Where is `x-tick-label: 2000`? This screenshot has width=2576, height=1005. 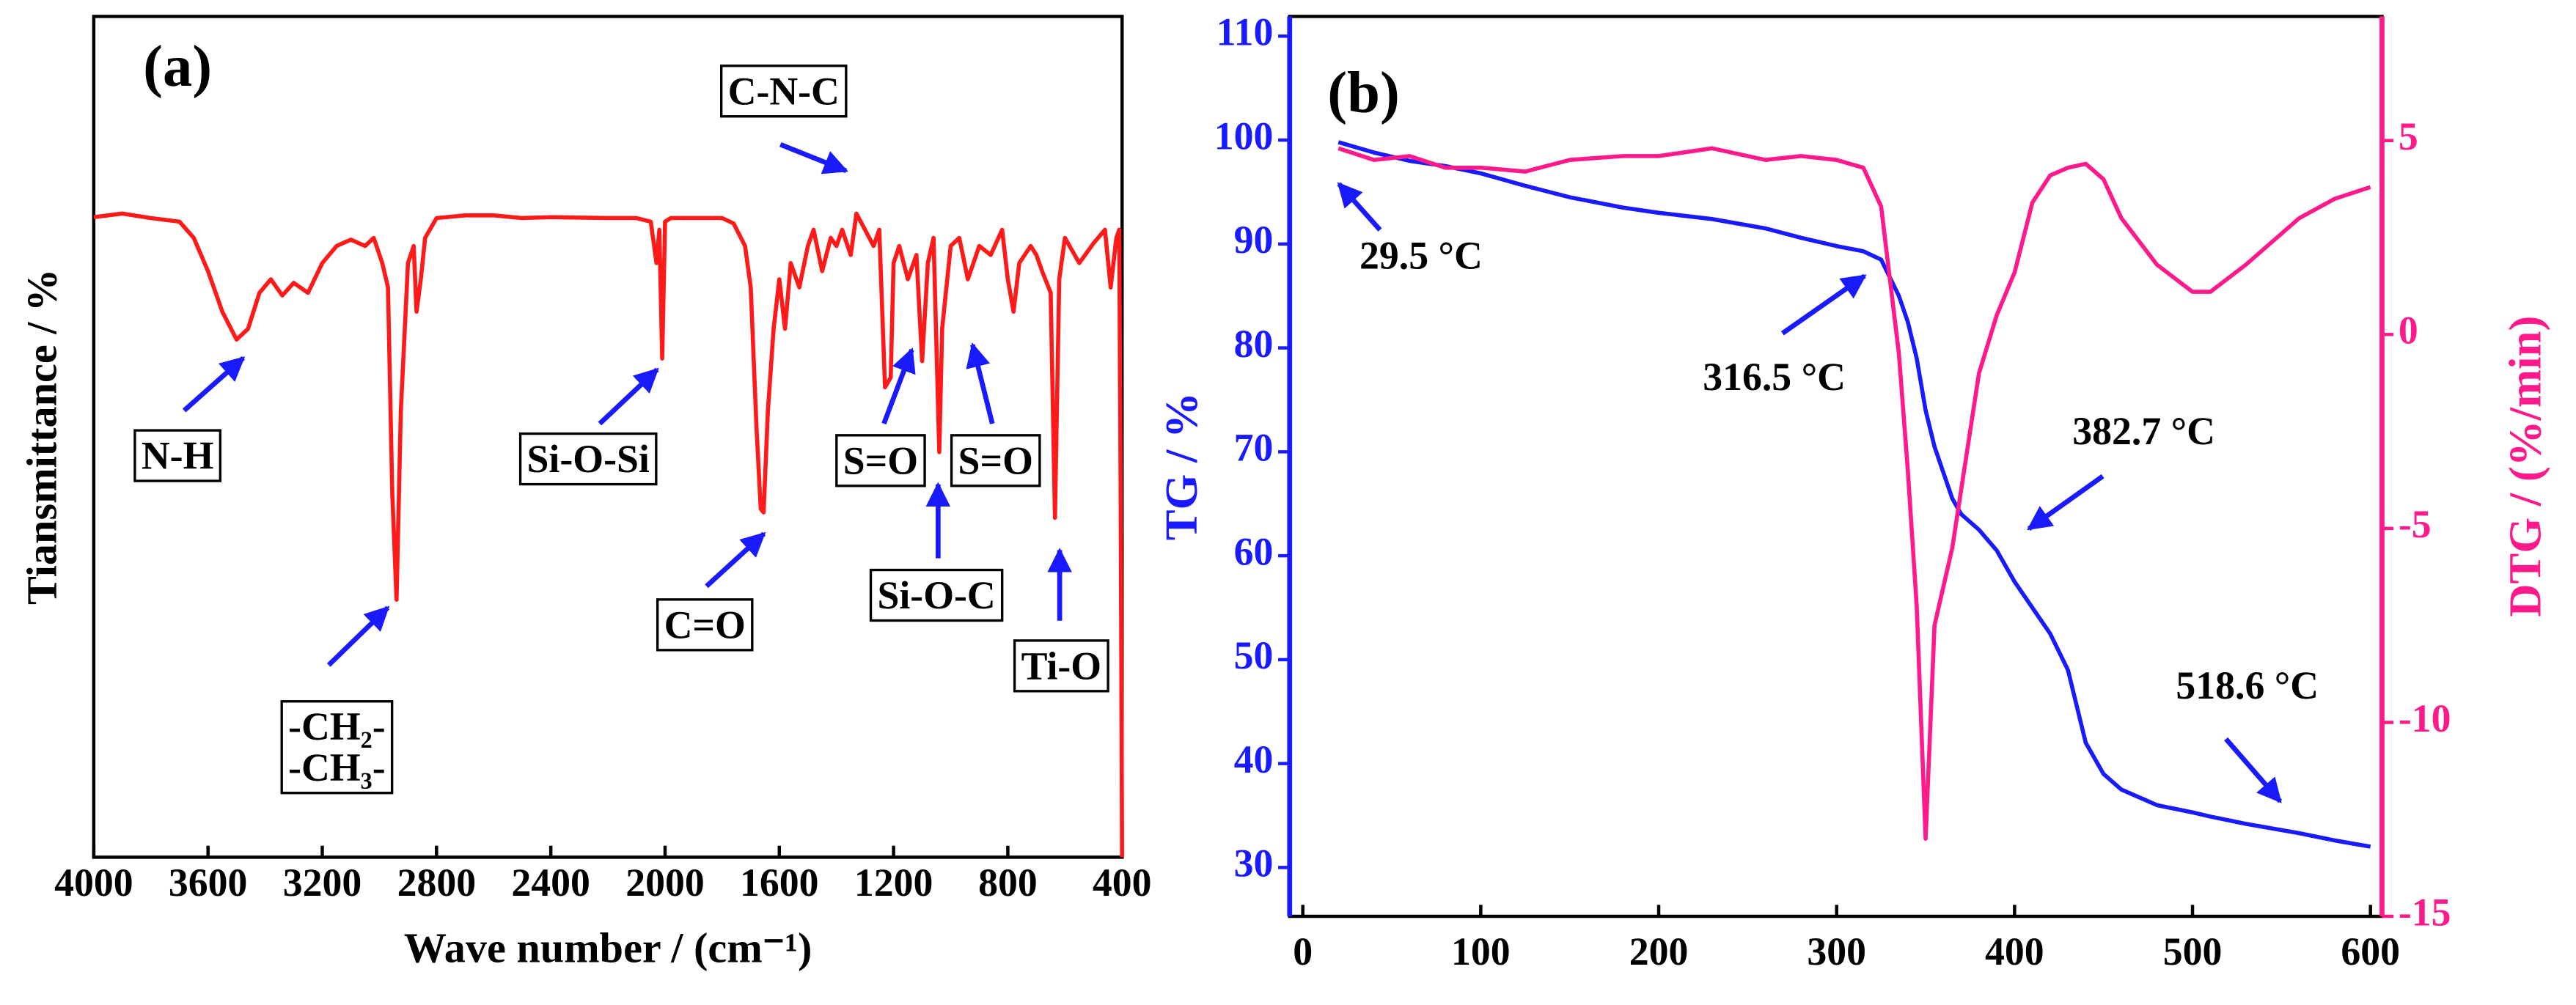
x-tick-label: 2000 is located at coordinates (665, 883).